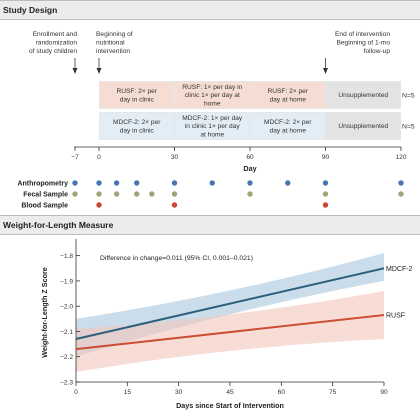  Describe the element at coordinates (363, 43) in the screenshot. I see `milestone-label: Beginning of 1-mo` at that location.